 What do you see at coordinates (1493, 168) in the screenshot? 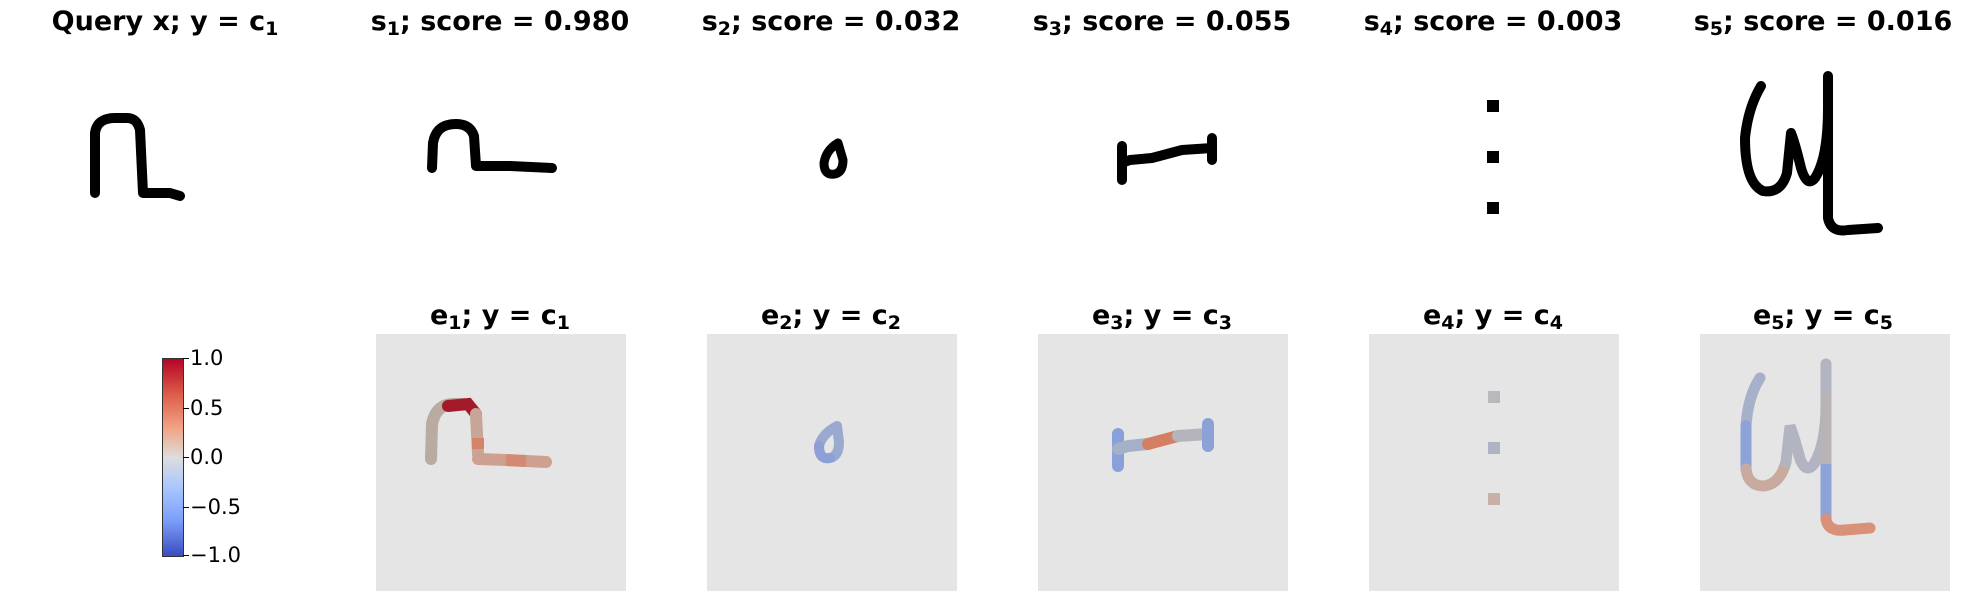
I see `sample-4-glyph` at bounding box center [1493, 168].